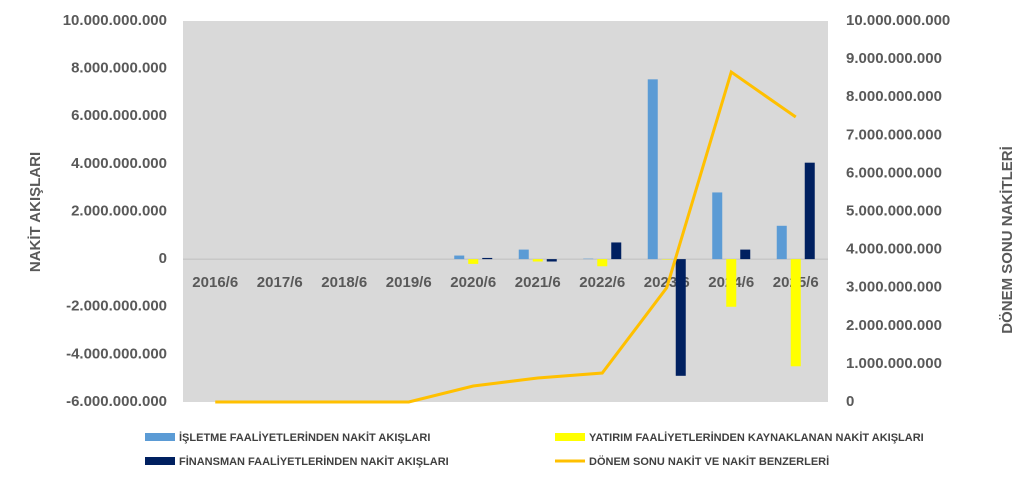 Image resolution: width=1024 pixels, height=484 pixels. I want to click on y-tick-label: 2.000.000.000, so click(119, 210).